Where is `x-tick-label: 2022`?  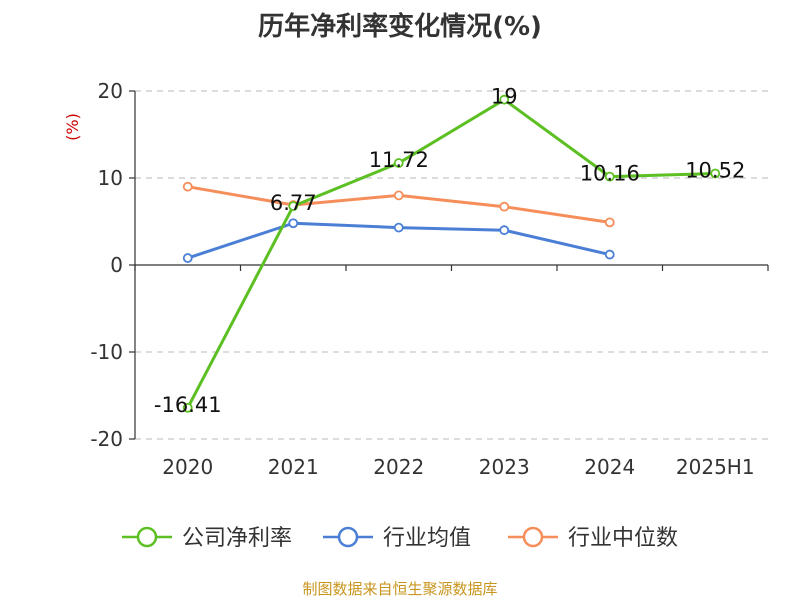
x-tick-label: 2022 is located at coordinates (398, 467).